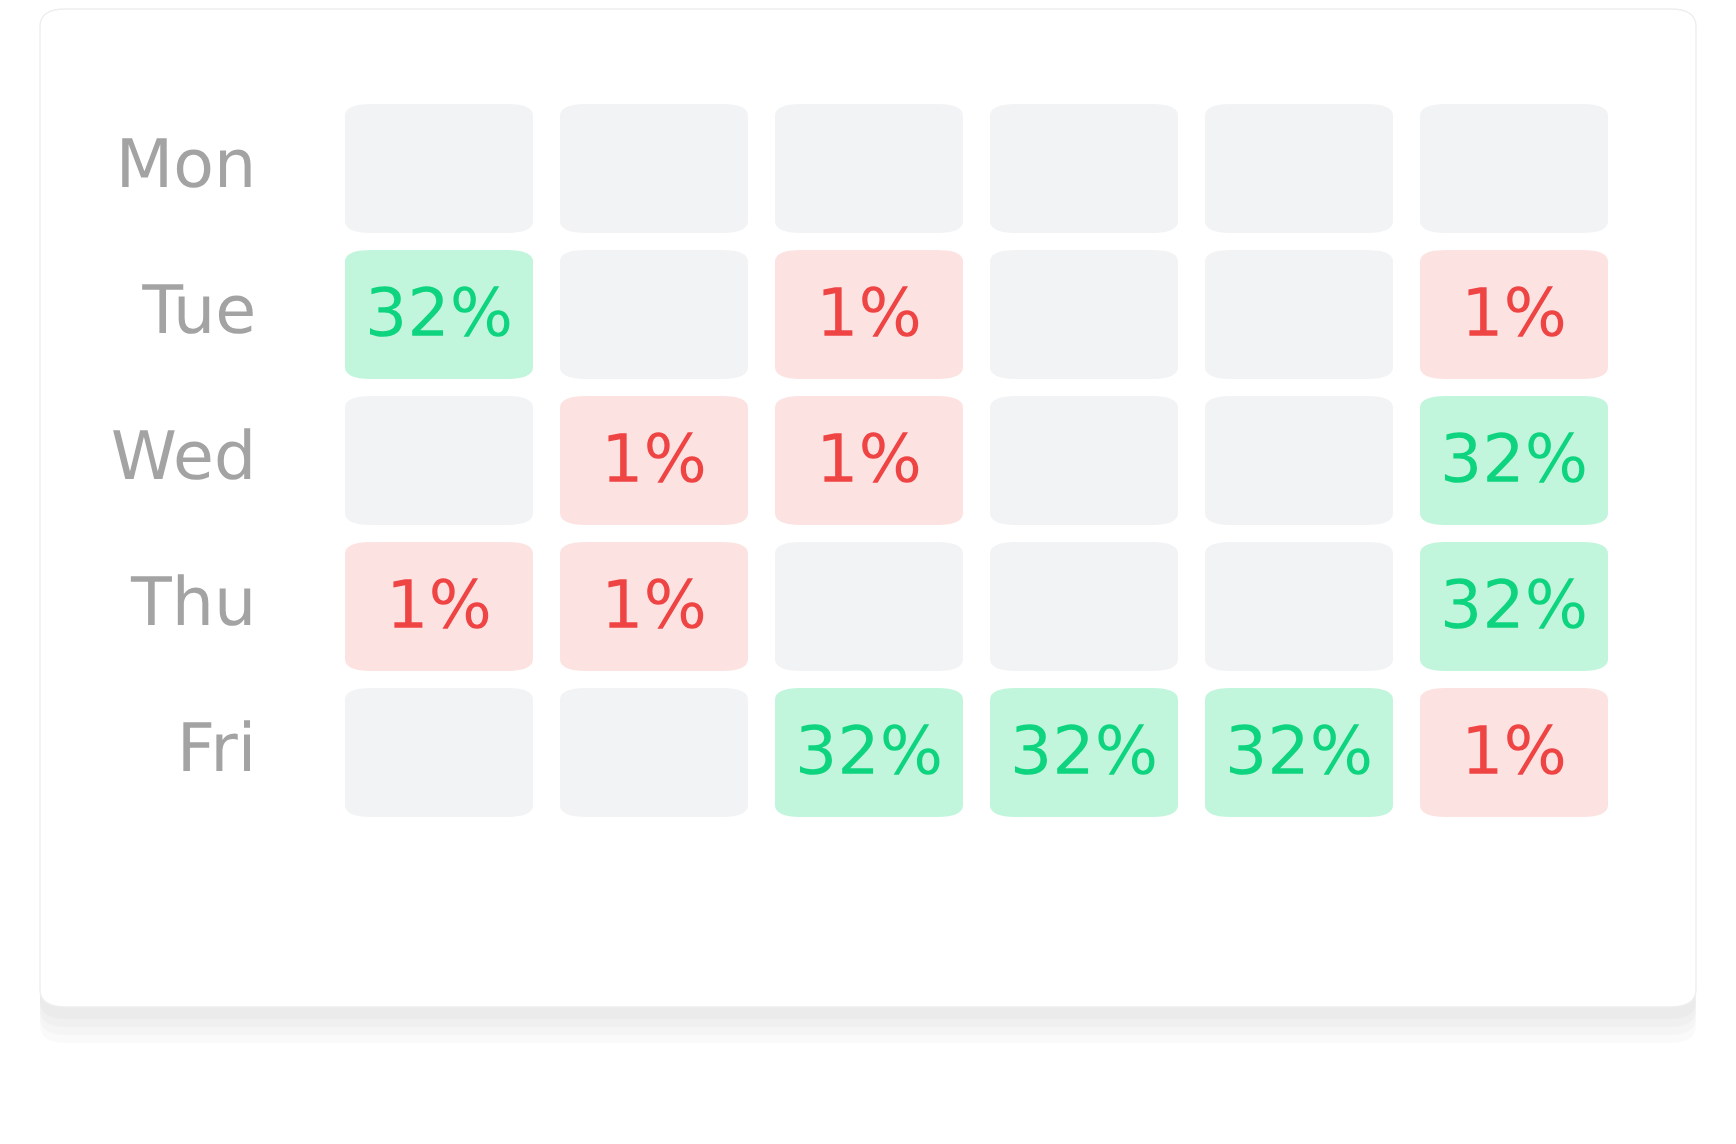 This screenshot has width=1736, height=1144. I want to click on y-tick-label: Thu, so click(190, 600).